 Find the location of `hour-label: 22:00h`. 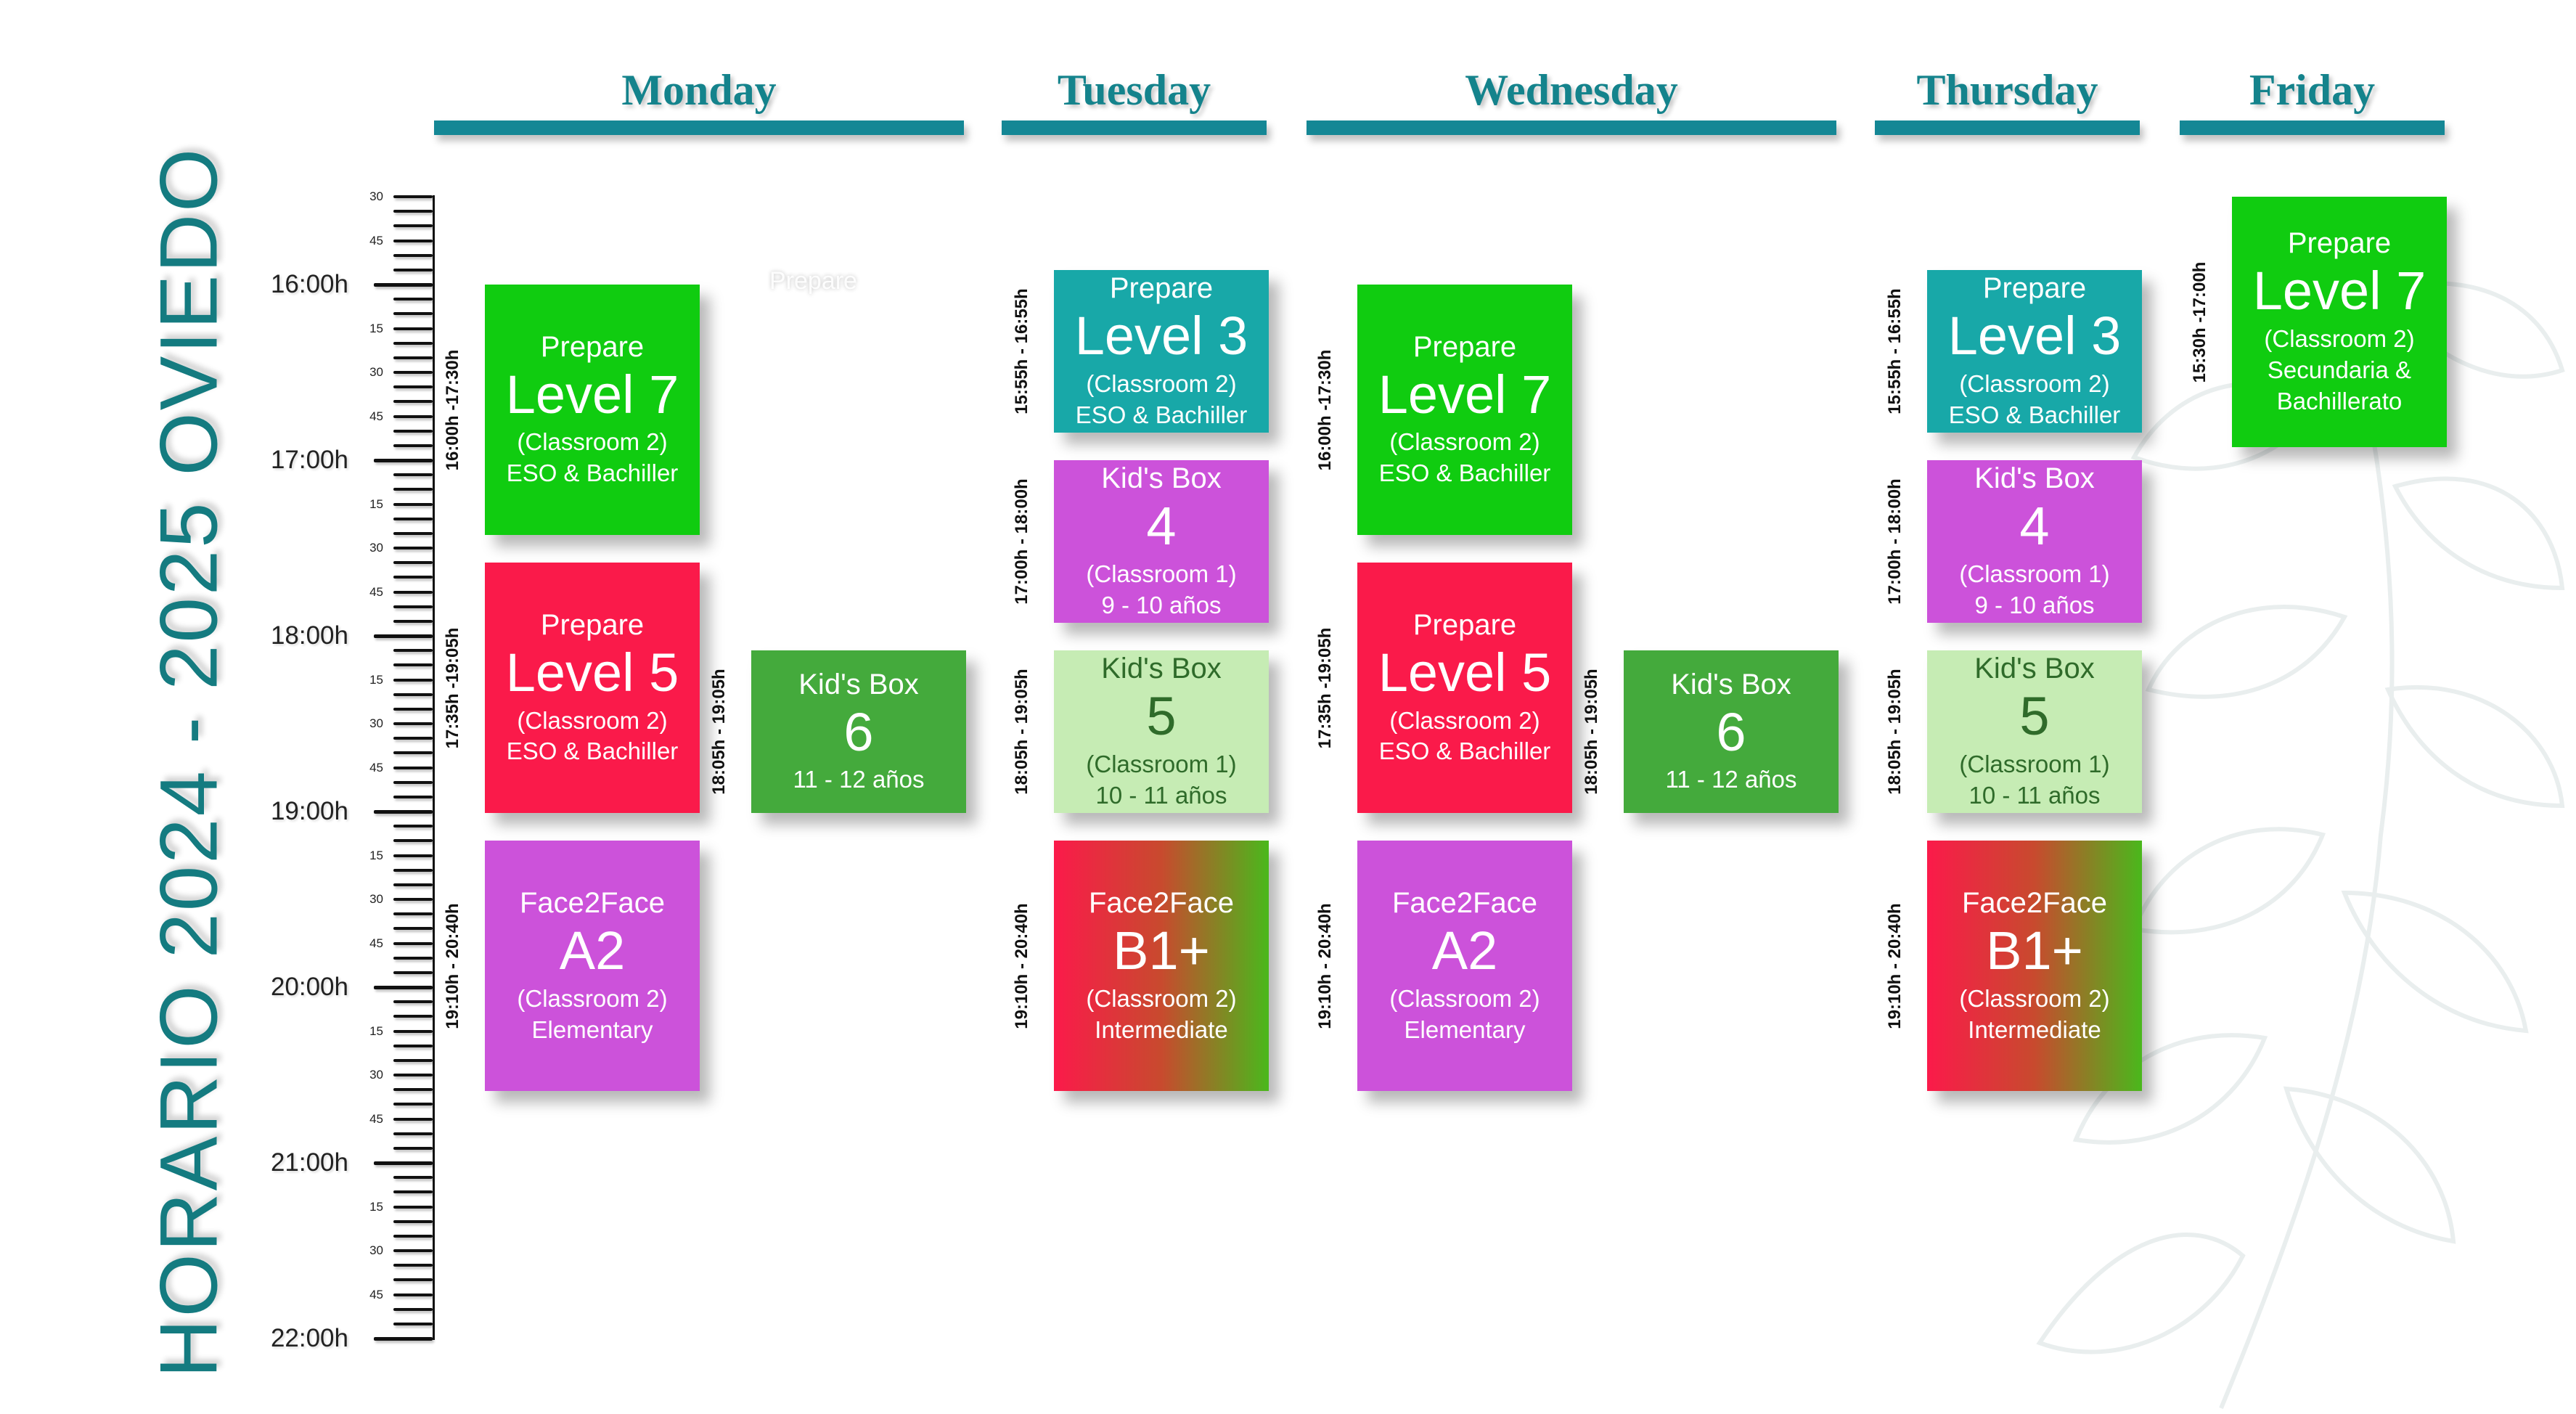

hour-label: 22:00h is located at coordinates (309, 1338).